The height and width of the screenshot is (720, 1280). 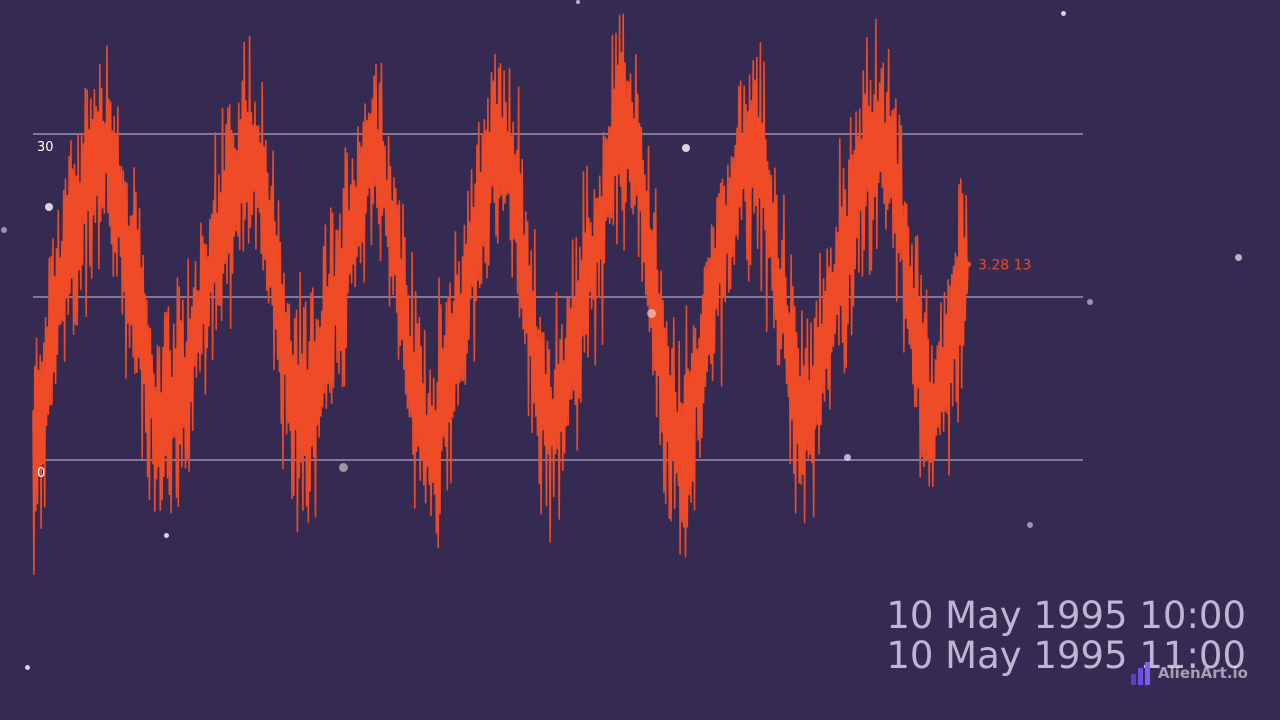 I want to click on current-value-marker, so click(x=968, y=264).